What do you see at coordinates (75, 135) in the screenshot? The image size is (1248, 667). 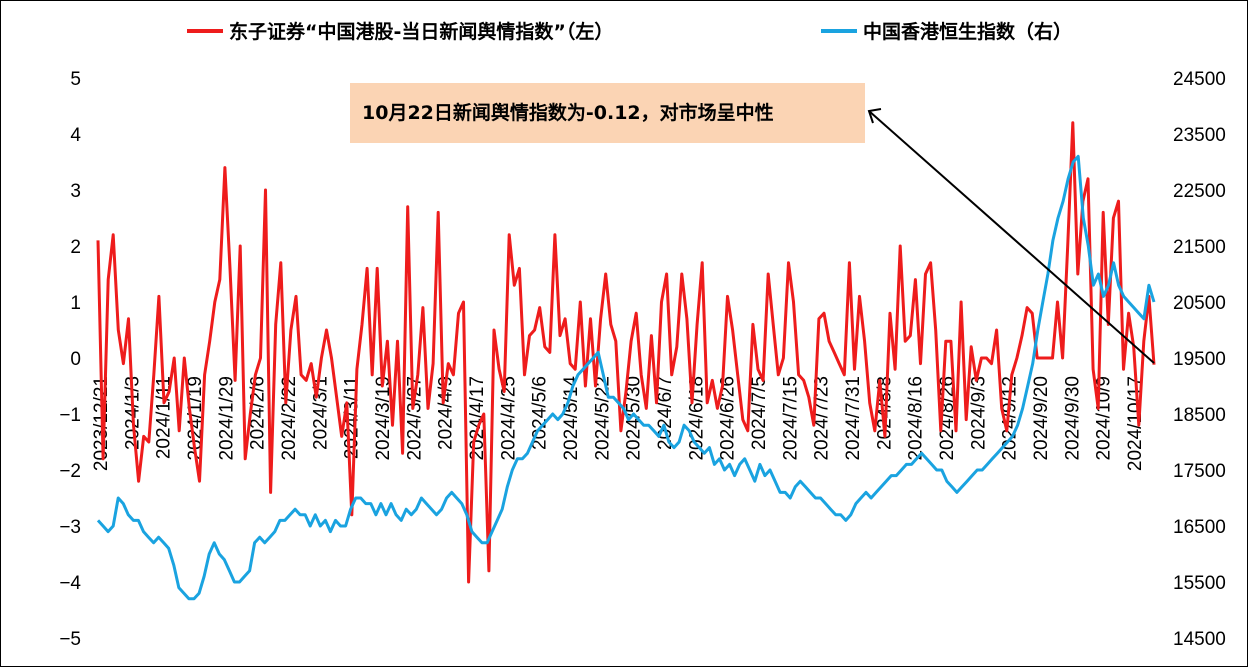 I see `y-left-tick-label: 4` at bounding box center [75, 135].